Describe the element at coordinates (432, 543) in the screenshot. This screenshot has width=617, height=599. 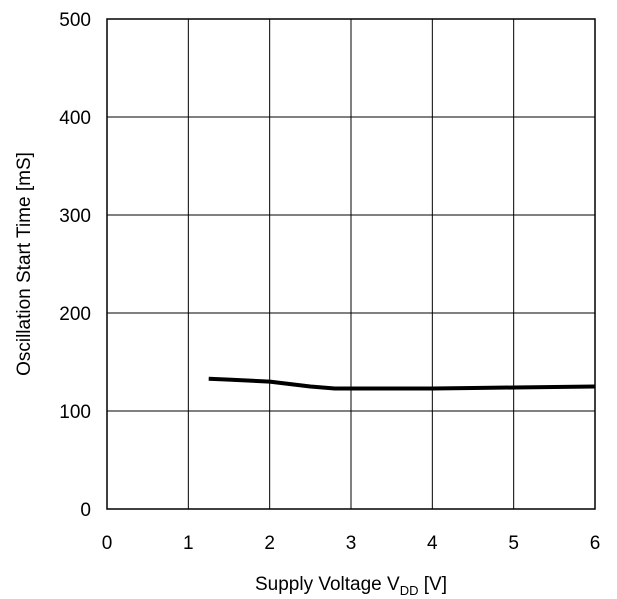
I see `x-tick-label-4: 4` at that location.